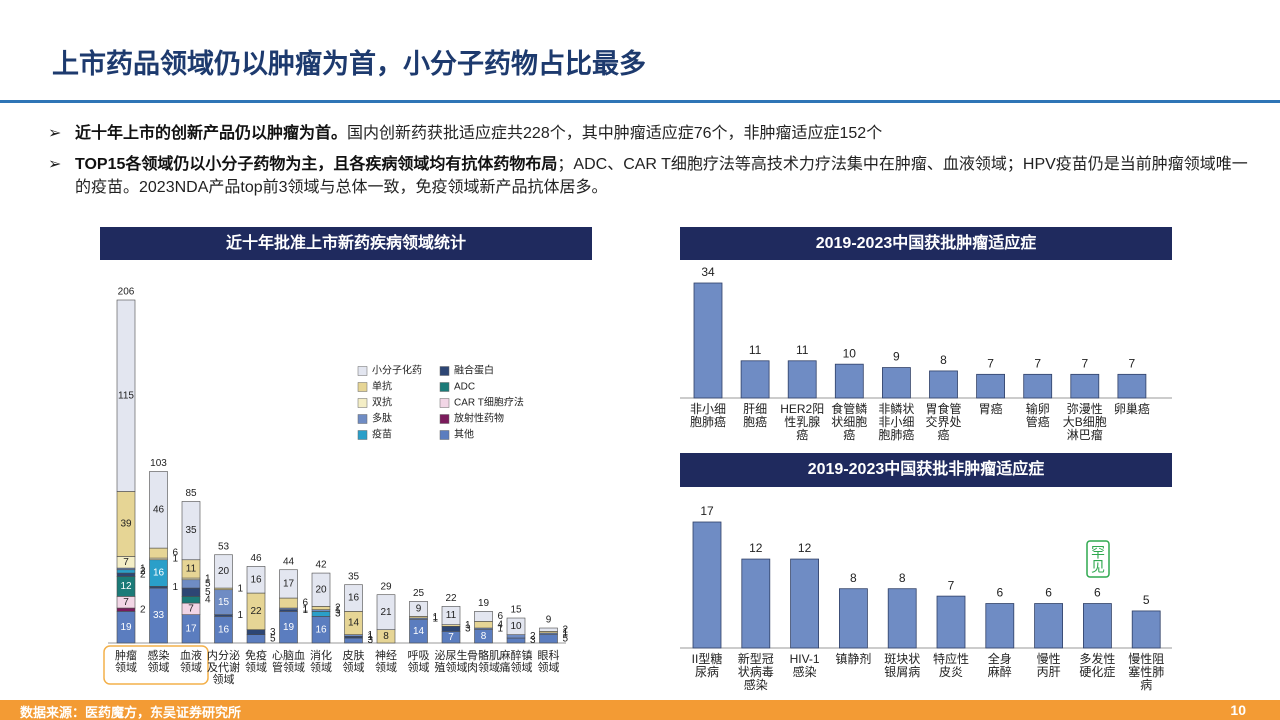  Describe the element at coordinates (354, 623) in the screenshot. I see `data-label: 14` at that location.